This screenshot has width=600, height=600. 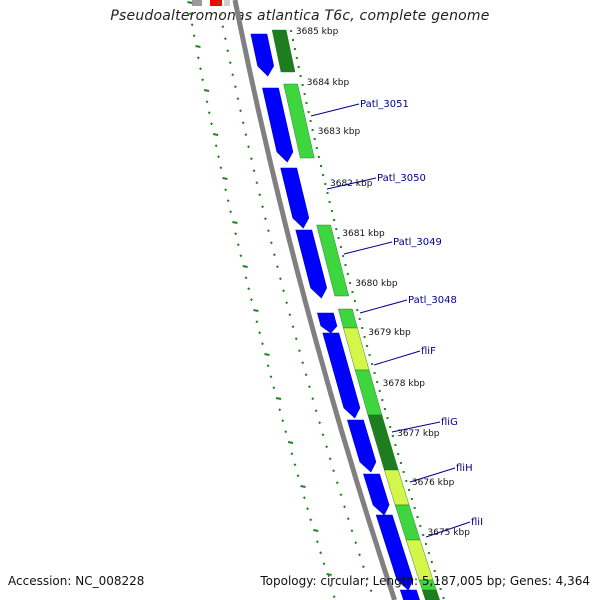 I want to click on gene-label-patl-3050: Patl_3050, so click(x=401, y=178).